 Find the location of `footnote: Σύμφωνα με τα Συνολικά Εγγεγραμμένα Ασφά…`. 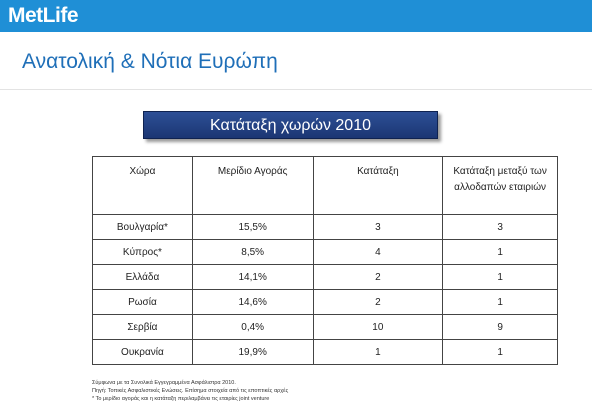

footnote: Σύμφωνα με τα Συνολικά Εγγεγραμμένα Ασφά… is located at coordinates (164, 383).